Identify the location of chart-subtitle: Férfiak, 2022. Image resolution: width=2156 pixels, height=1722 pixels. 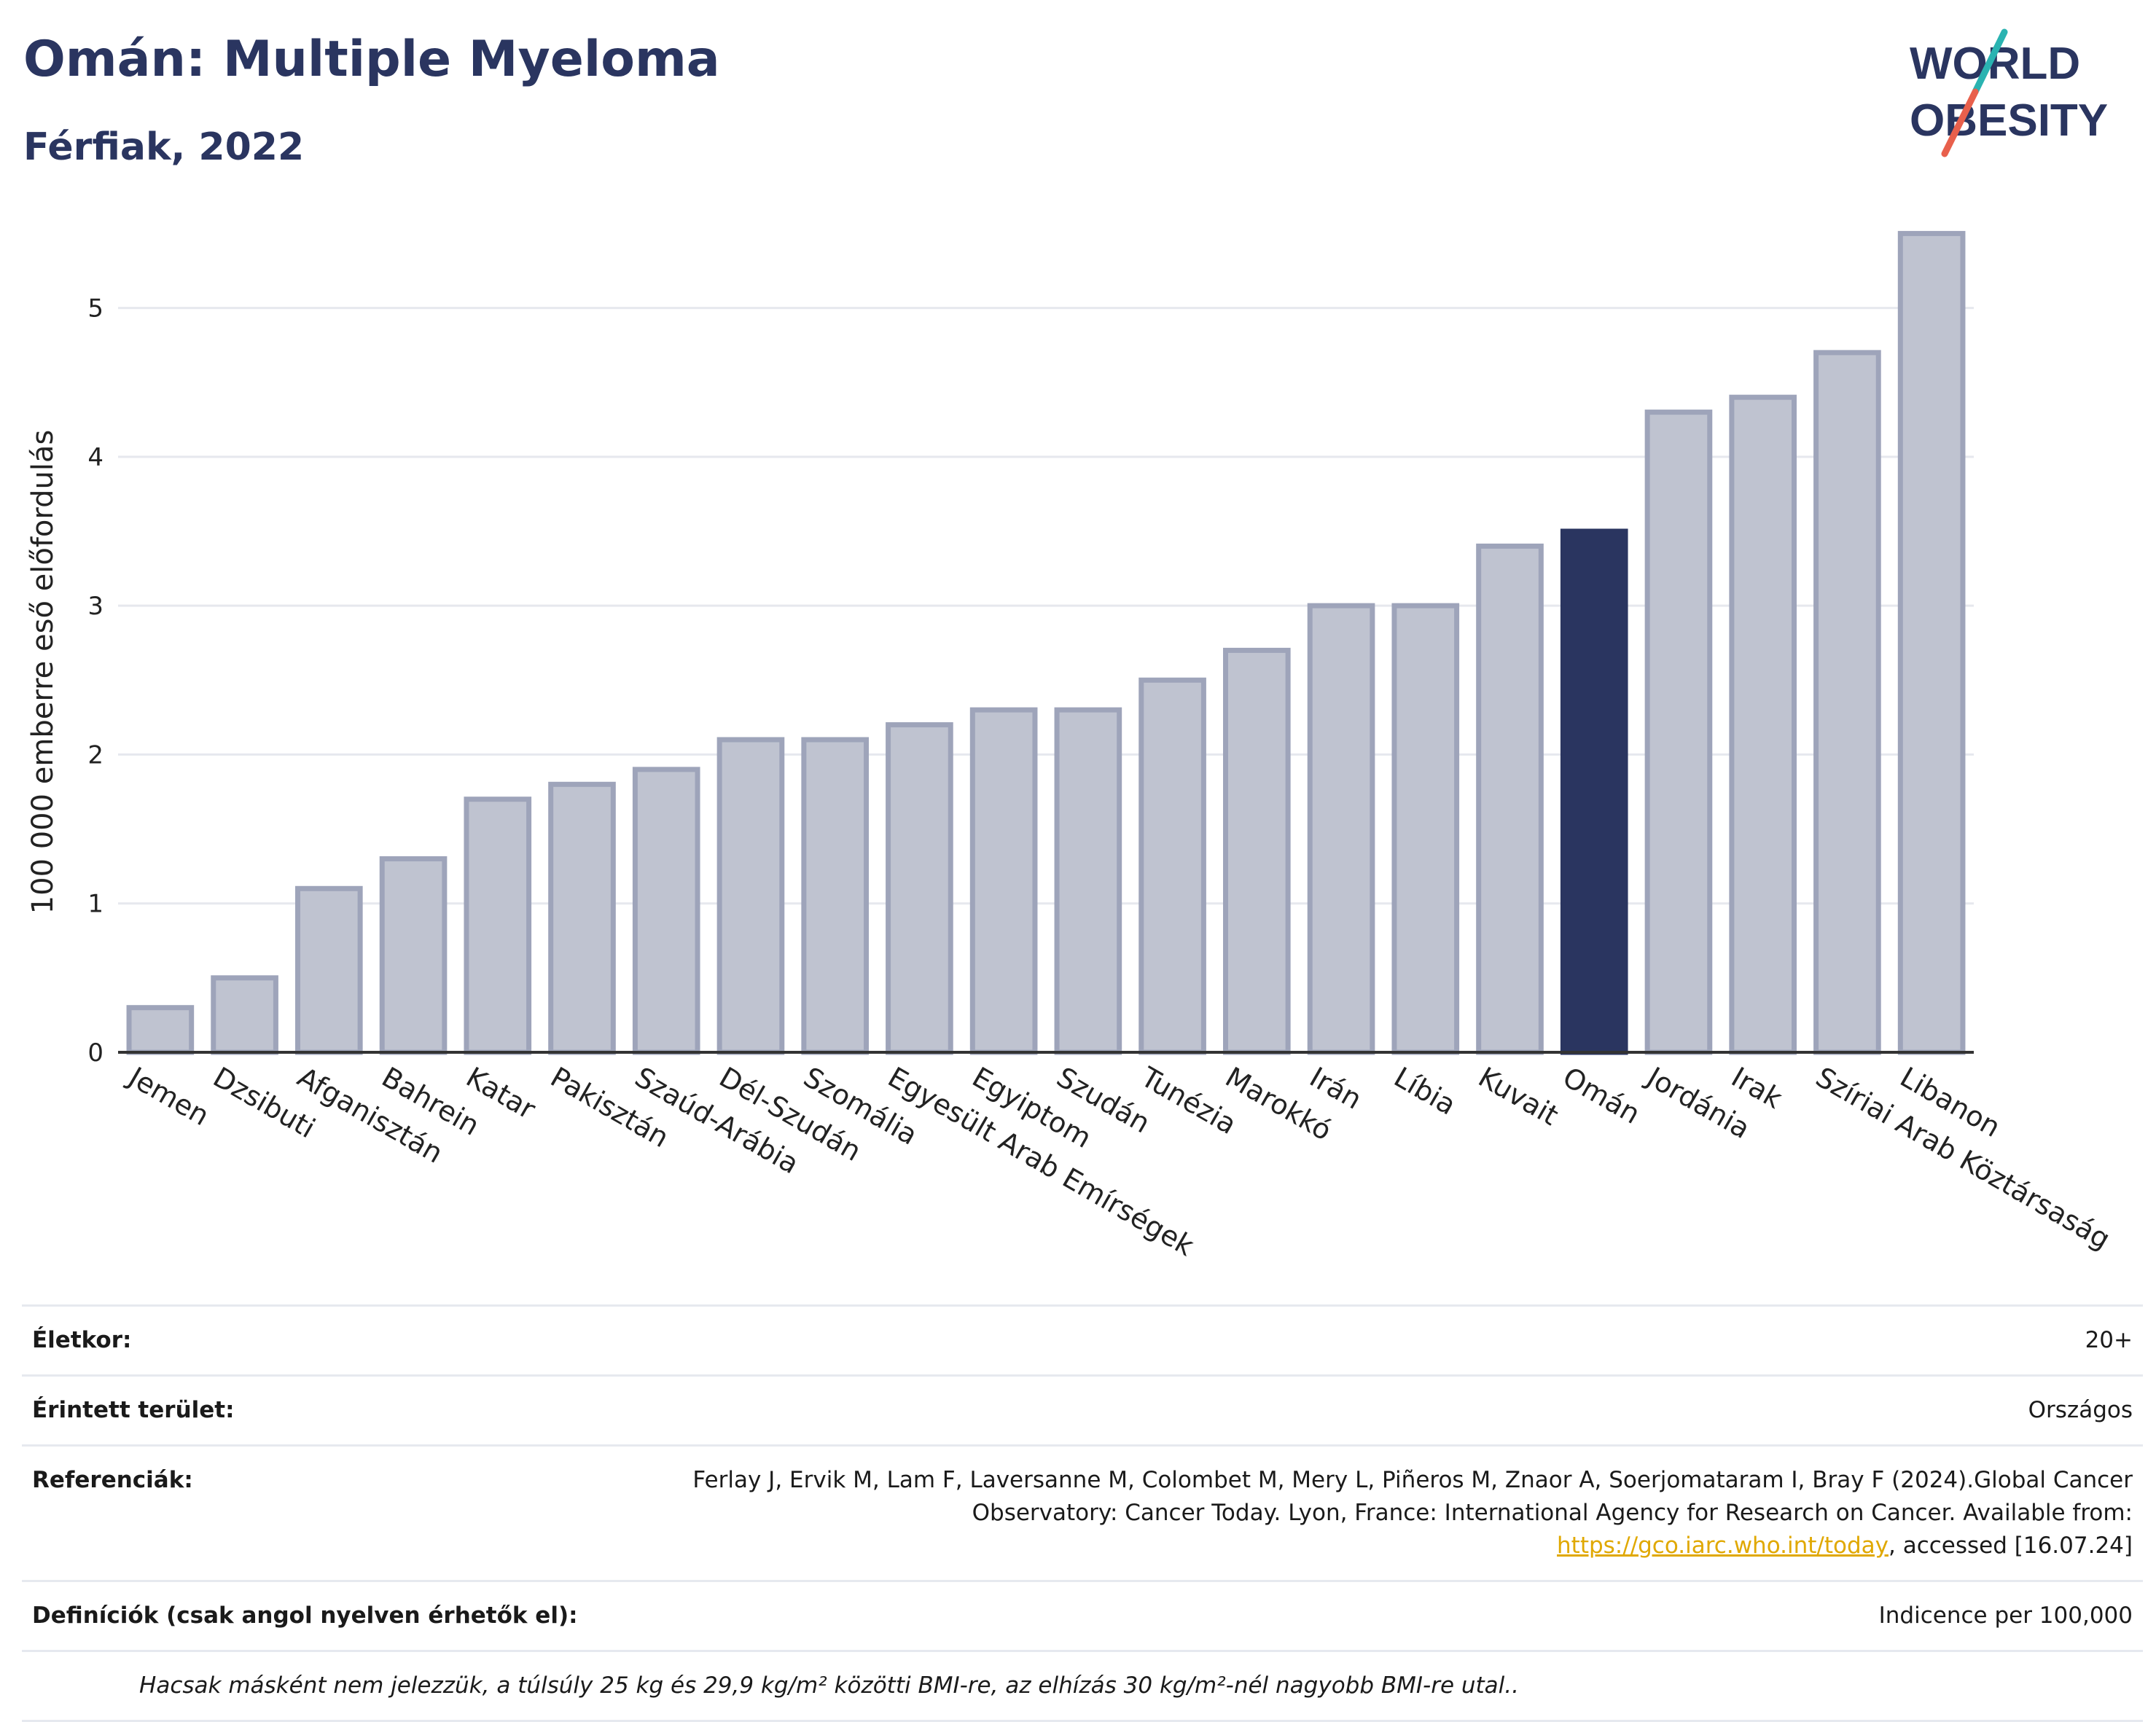
(164, 147).